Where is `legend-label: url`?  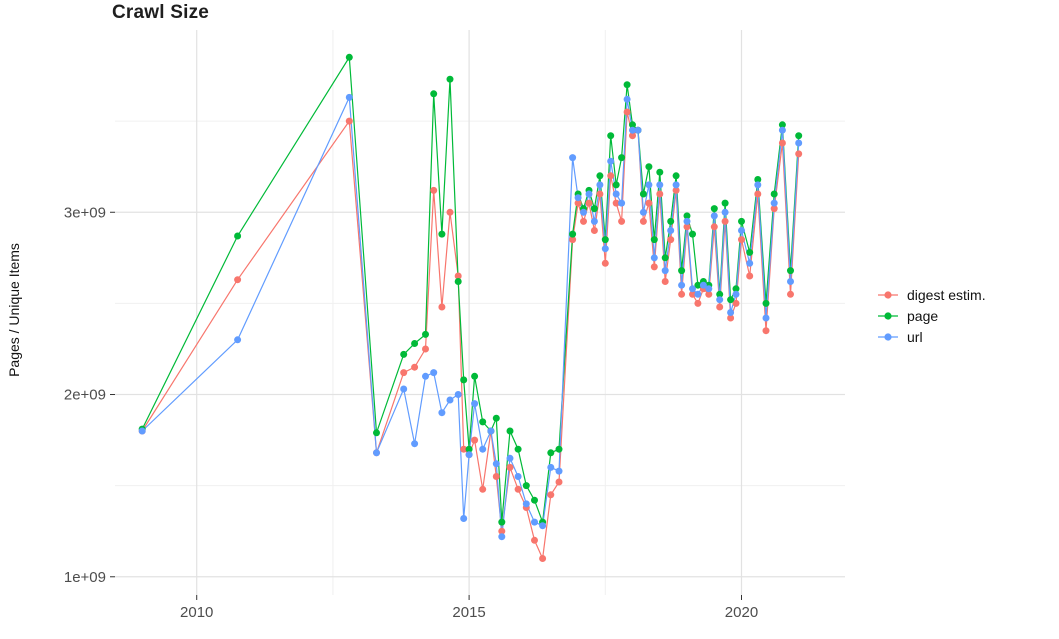
legend-label: url is located at coordinates (915, 337).